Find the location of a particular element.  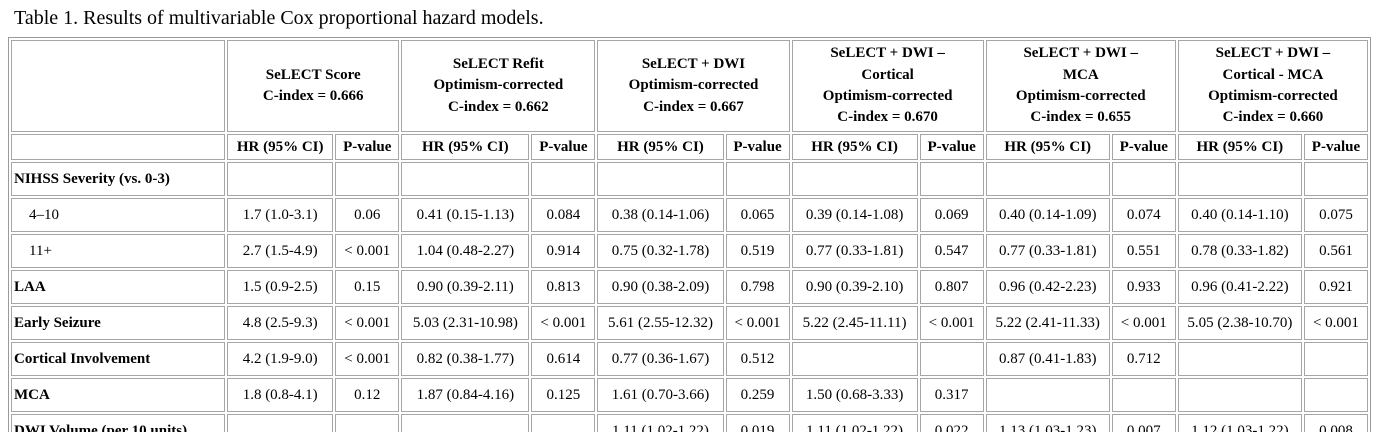

p-value-cell: 0.712 is located at coordinates (1143, 359).